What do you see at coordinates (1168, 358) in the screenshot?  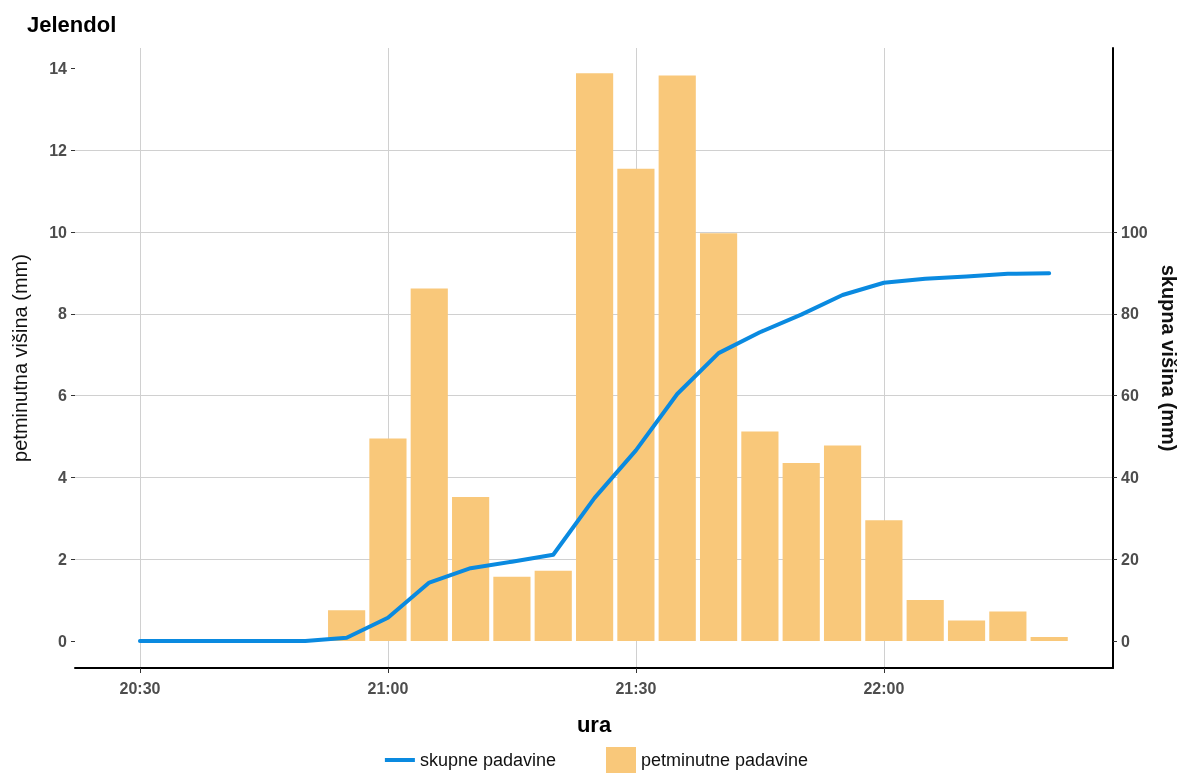 I see `y2-axis-title: skupna višina (mm)` at bounding box center [1168, 358].